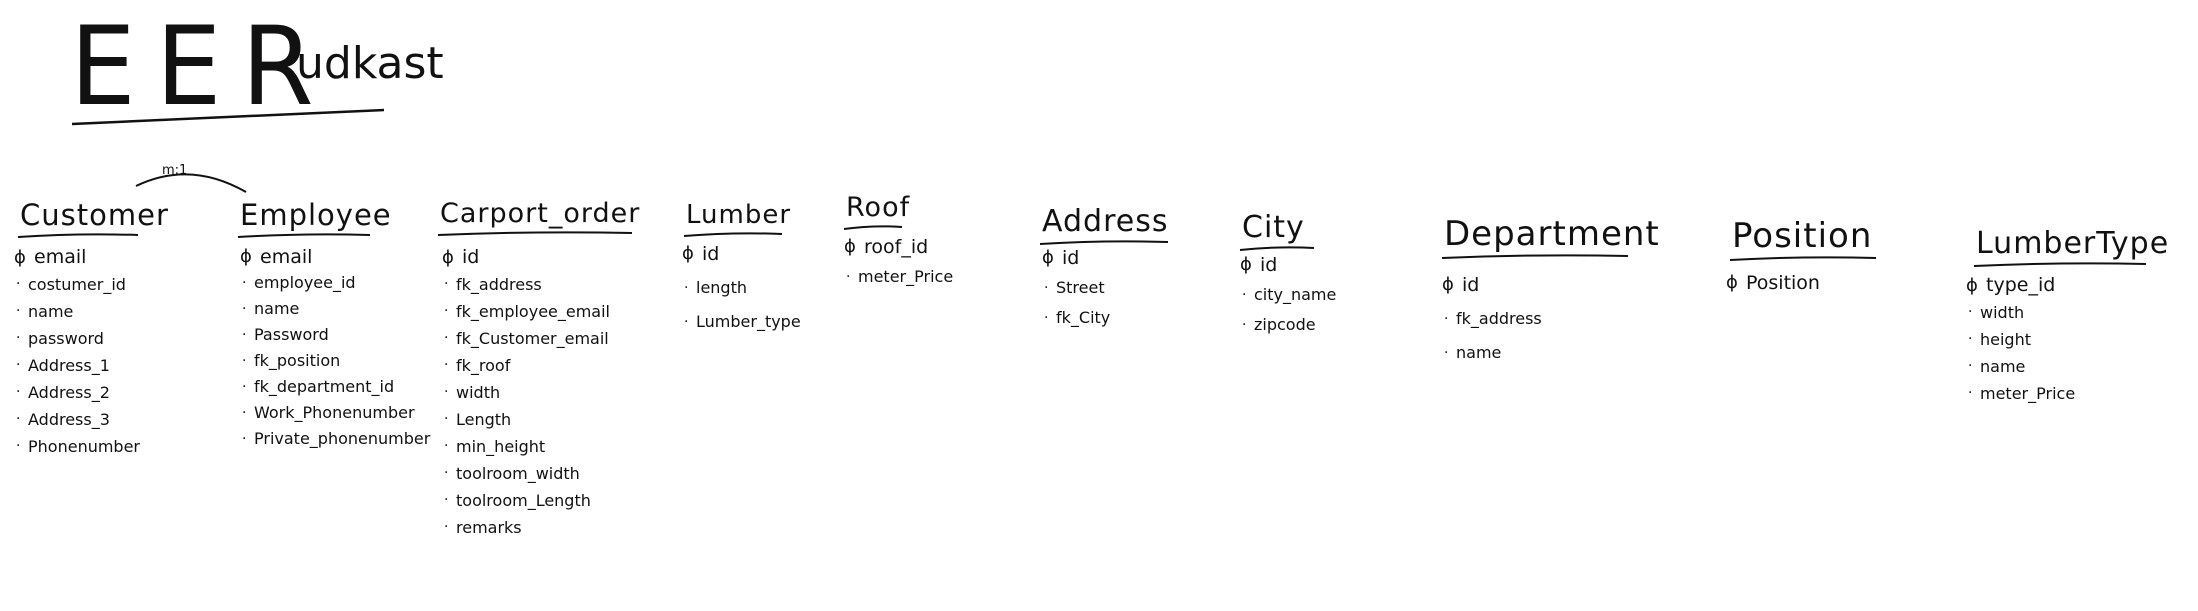  I want to click on primary-key-attribute: ɸ roof_id, so click(898, 247).